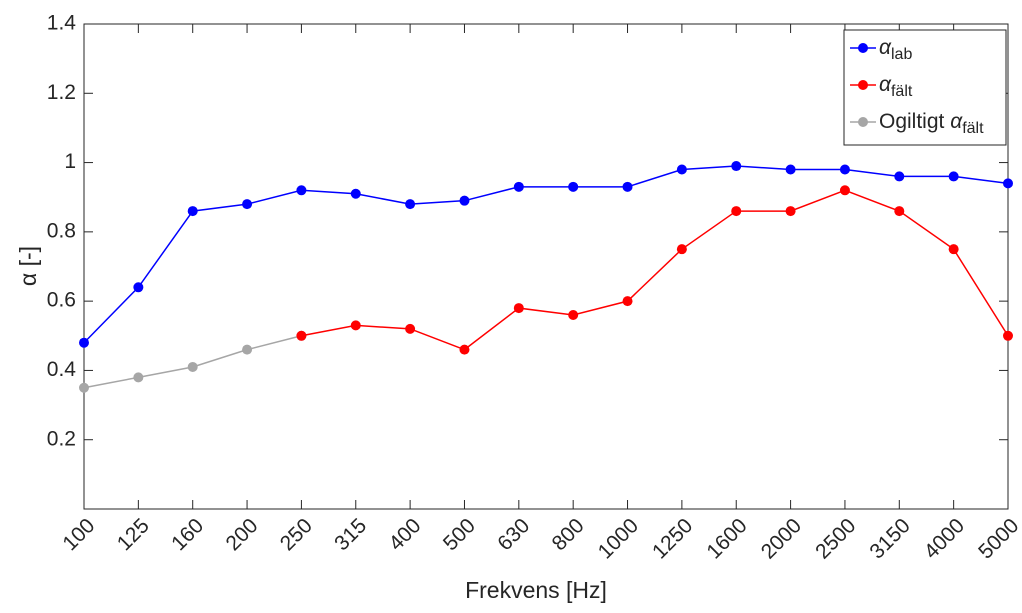  Describe the element at coordinates (70, 161) in the screenshot. I see `y-tick-label: 1` at that location.